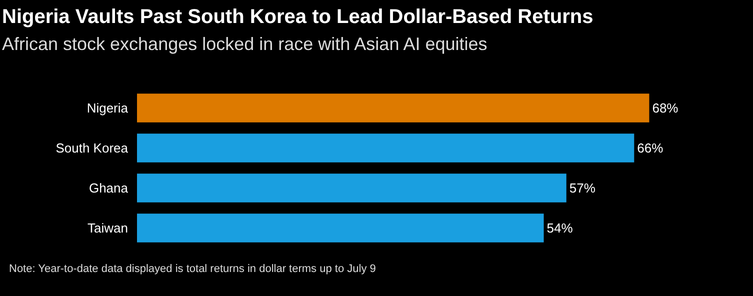 The width and height of the screenshot is (753, 296). What do you see at coordinates (92, 148) in the screenshot?
I see `y-tick-label: South Korea` at bounding box center [92, 148].